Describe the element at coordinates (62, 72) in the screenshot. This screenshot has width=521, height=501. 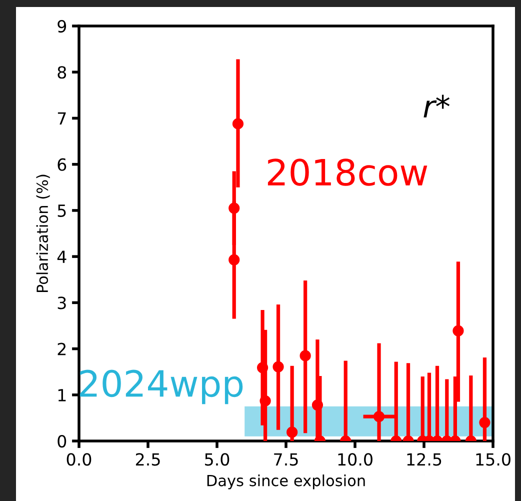
I see `y-tick-label: 8` at that location.